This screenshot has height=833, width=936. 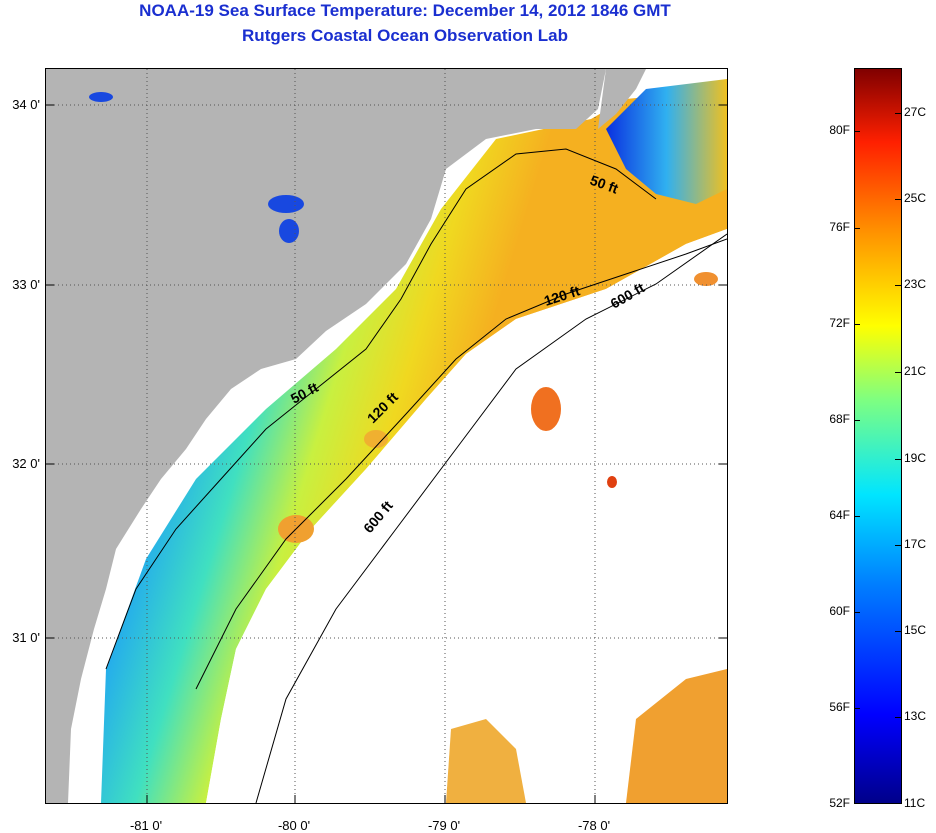 I want to click on colorbar-f-label: 76F, so click(x=839, y=227).